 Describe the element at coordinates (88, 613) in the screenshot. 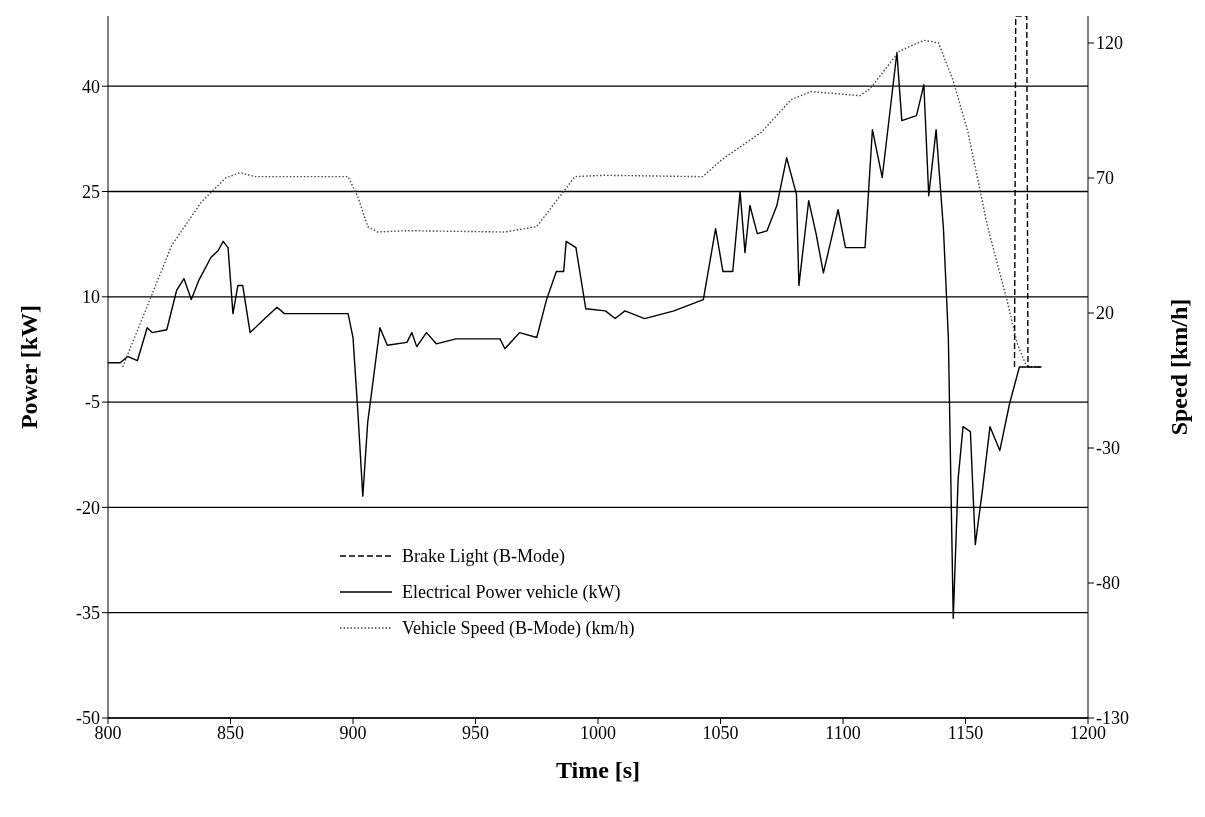

I see `y-tick-label: -35` at that location.